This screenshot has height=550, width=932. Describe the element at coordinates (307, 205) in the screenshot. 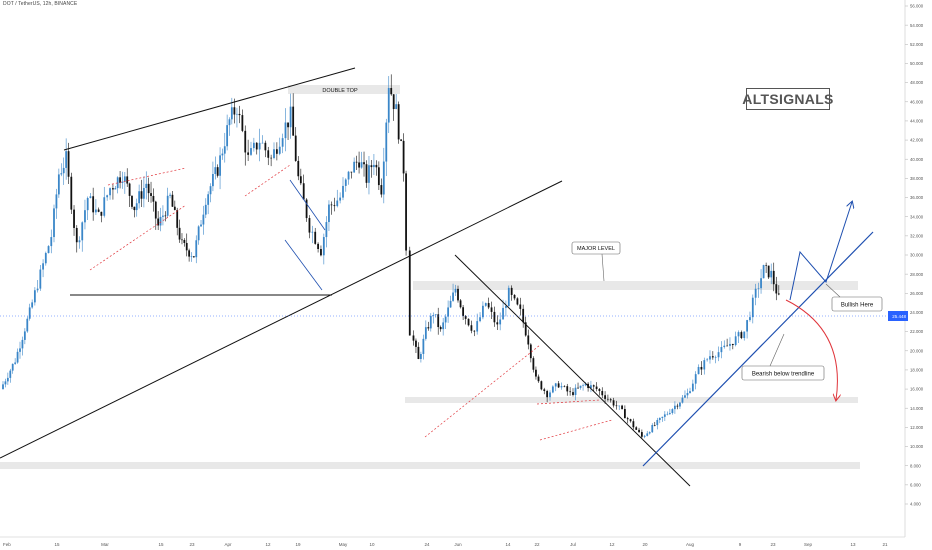

I see `flag-line-top` at that location.